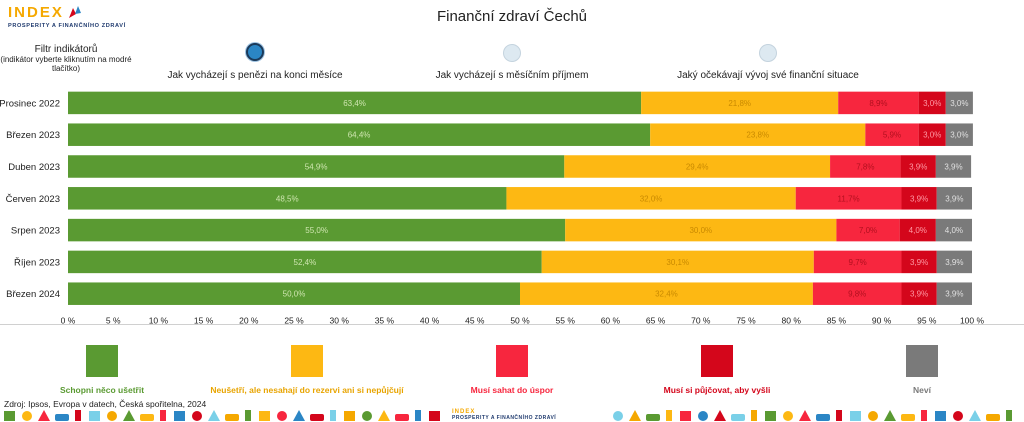  I want to click on legend-label-using-savings: Musí sahat do úspor, so click(512, 390).